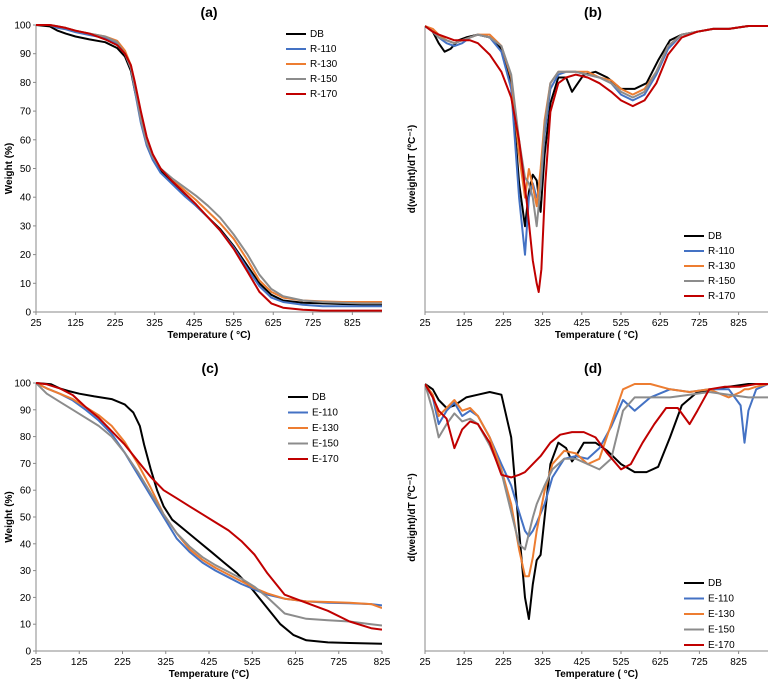 This screenshot has height=688, width=775. Describe the element at coordinates (722, 281) in the screenshot. I see `legend-label: R-150` at that location.